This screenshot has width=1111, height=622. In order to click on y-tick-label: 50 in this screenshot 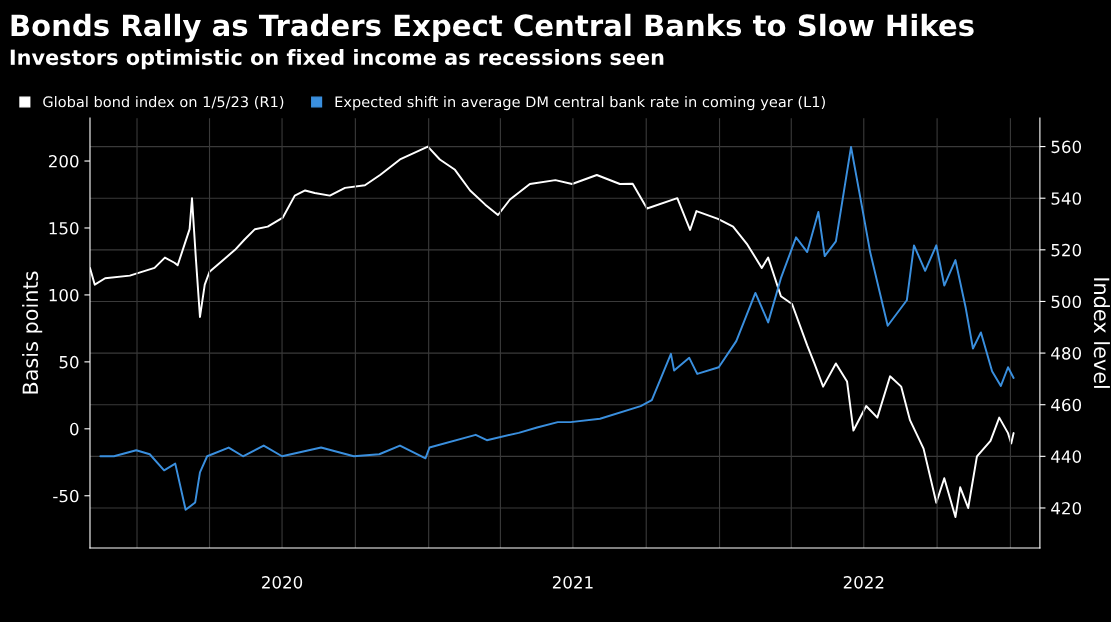, I will do `click(69, 362)`.